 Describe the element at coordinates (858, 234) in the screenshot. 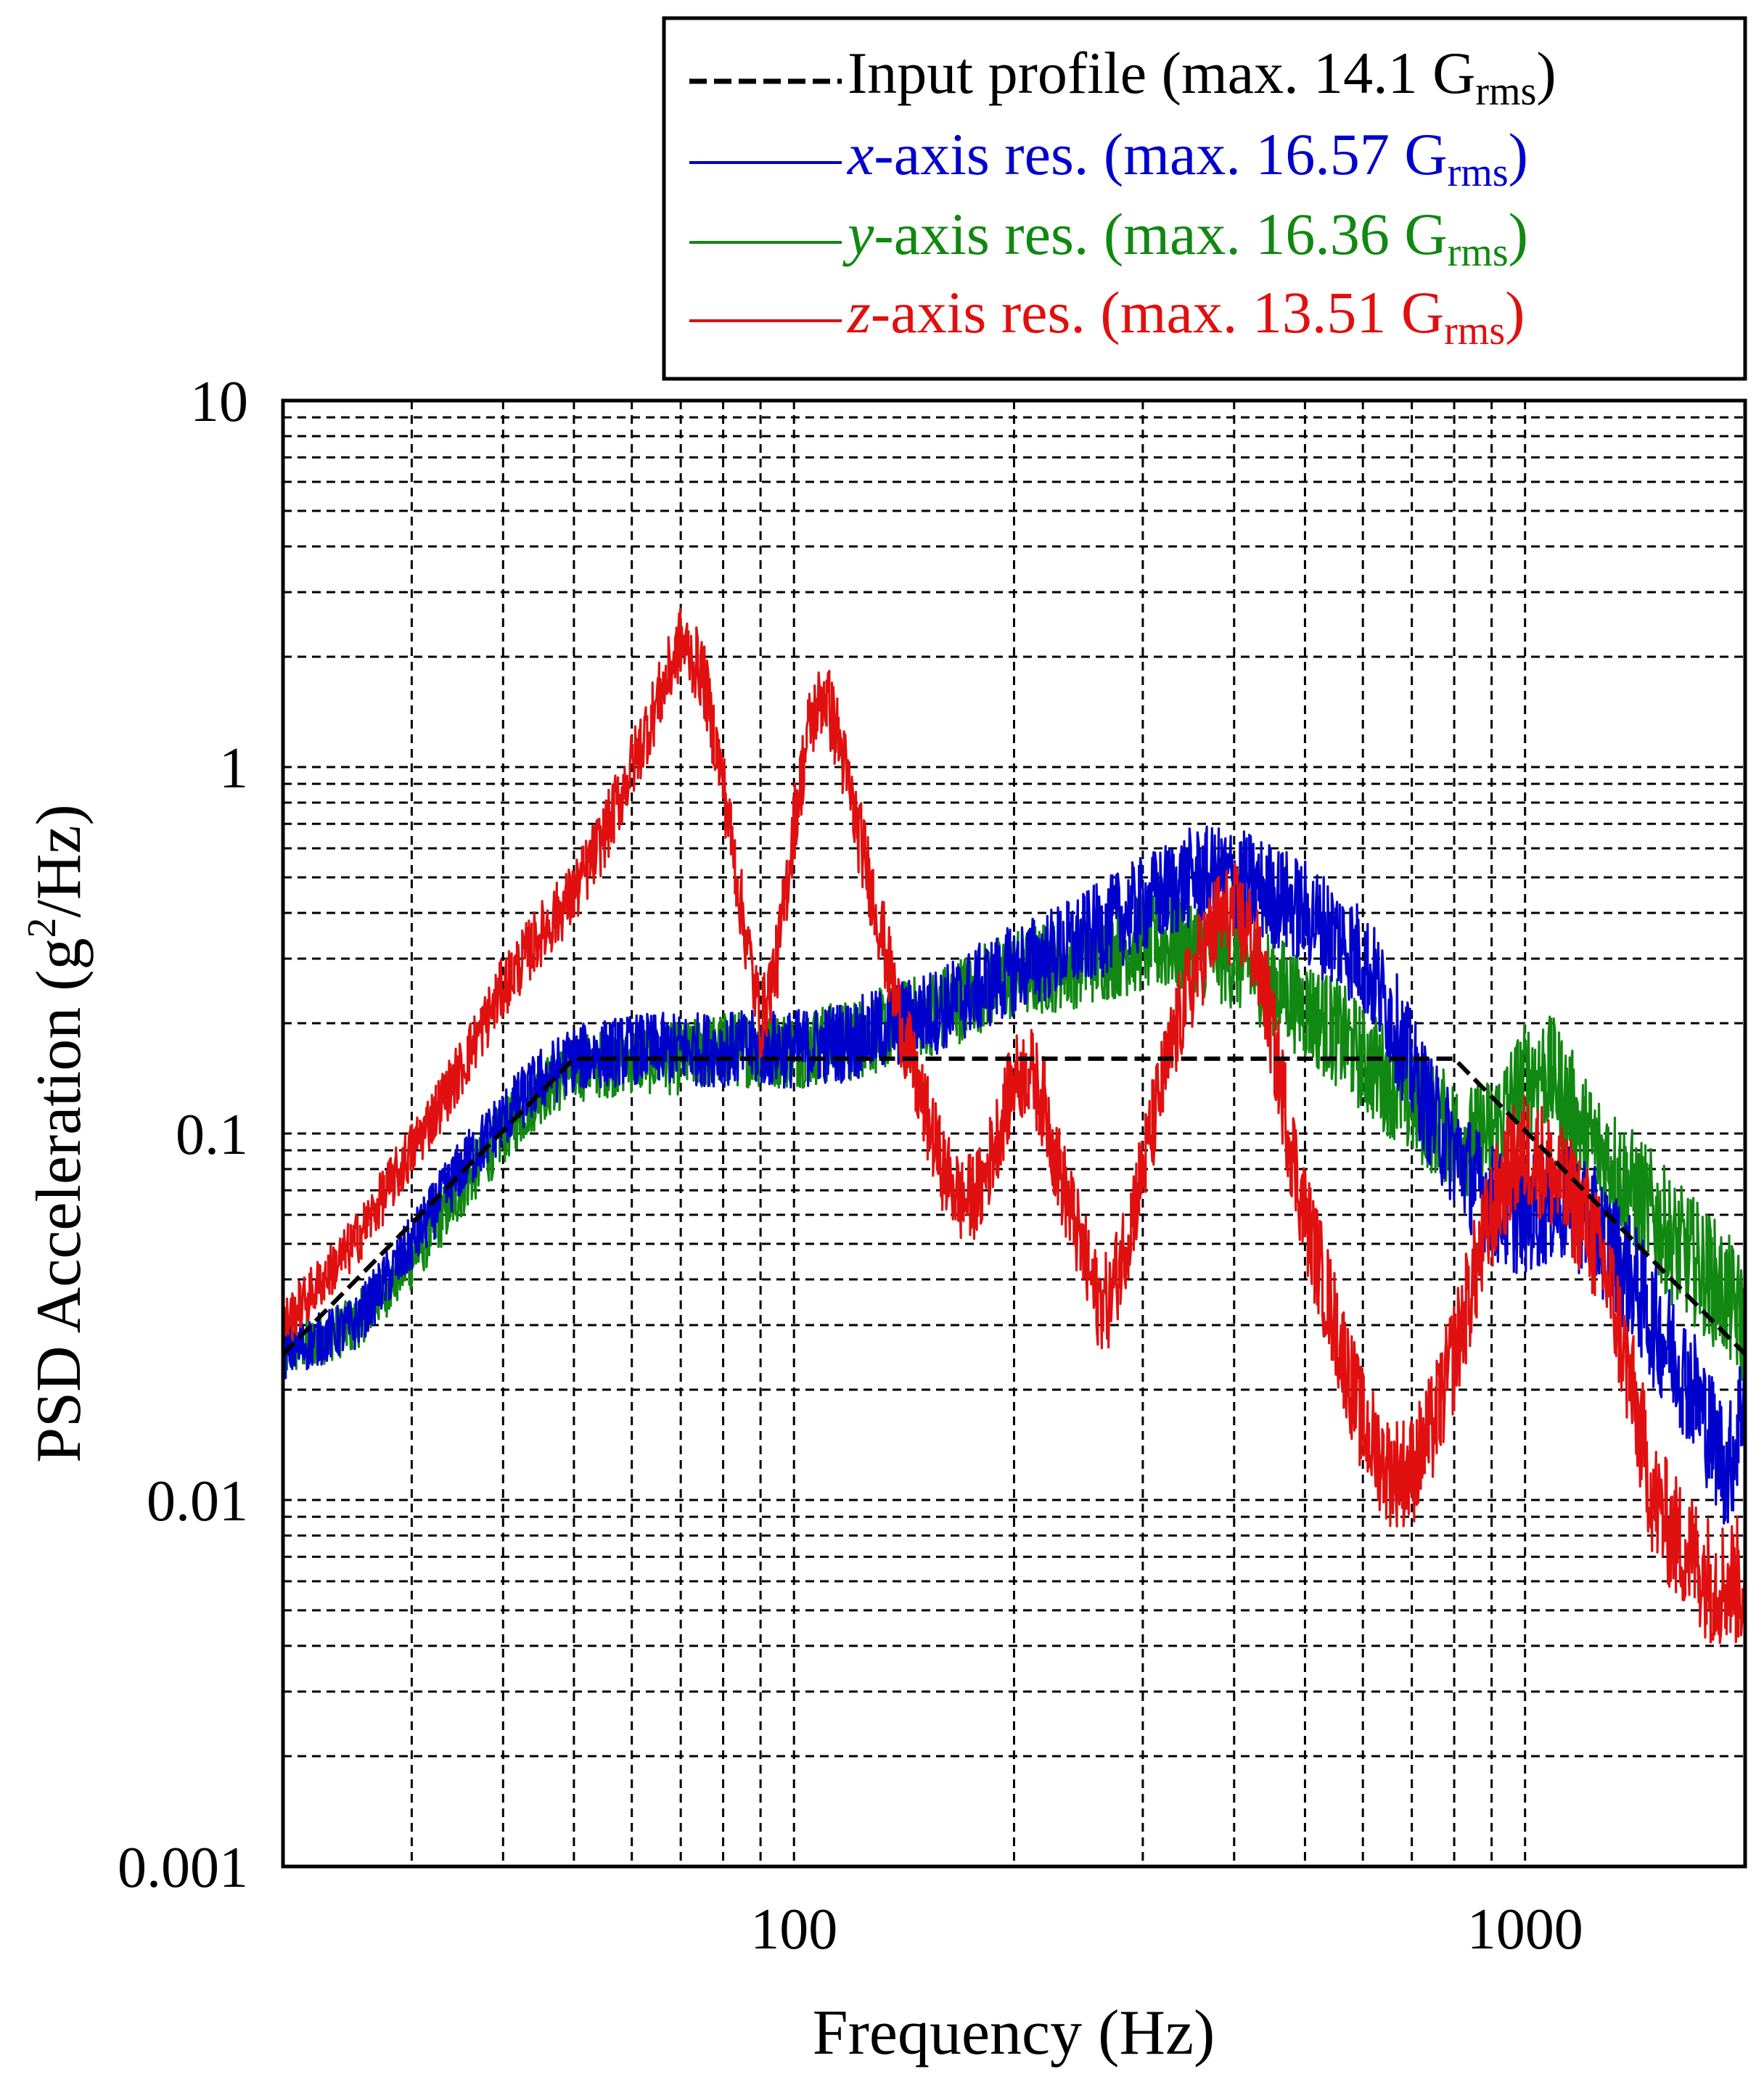

I see `legend-axis-letter: y` at that location.